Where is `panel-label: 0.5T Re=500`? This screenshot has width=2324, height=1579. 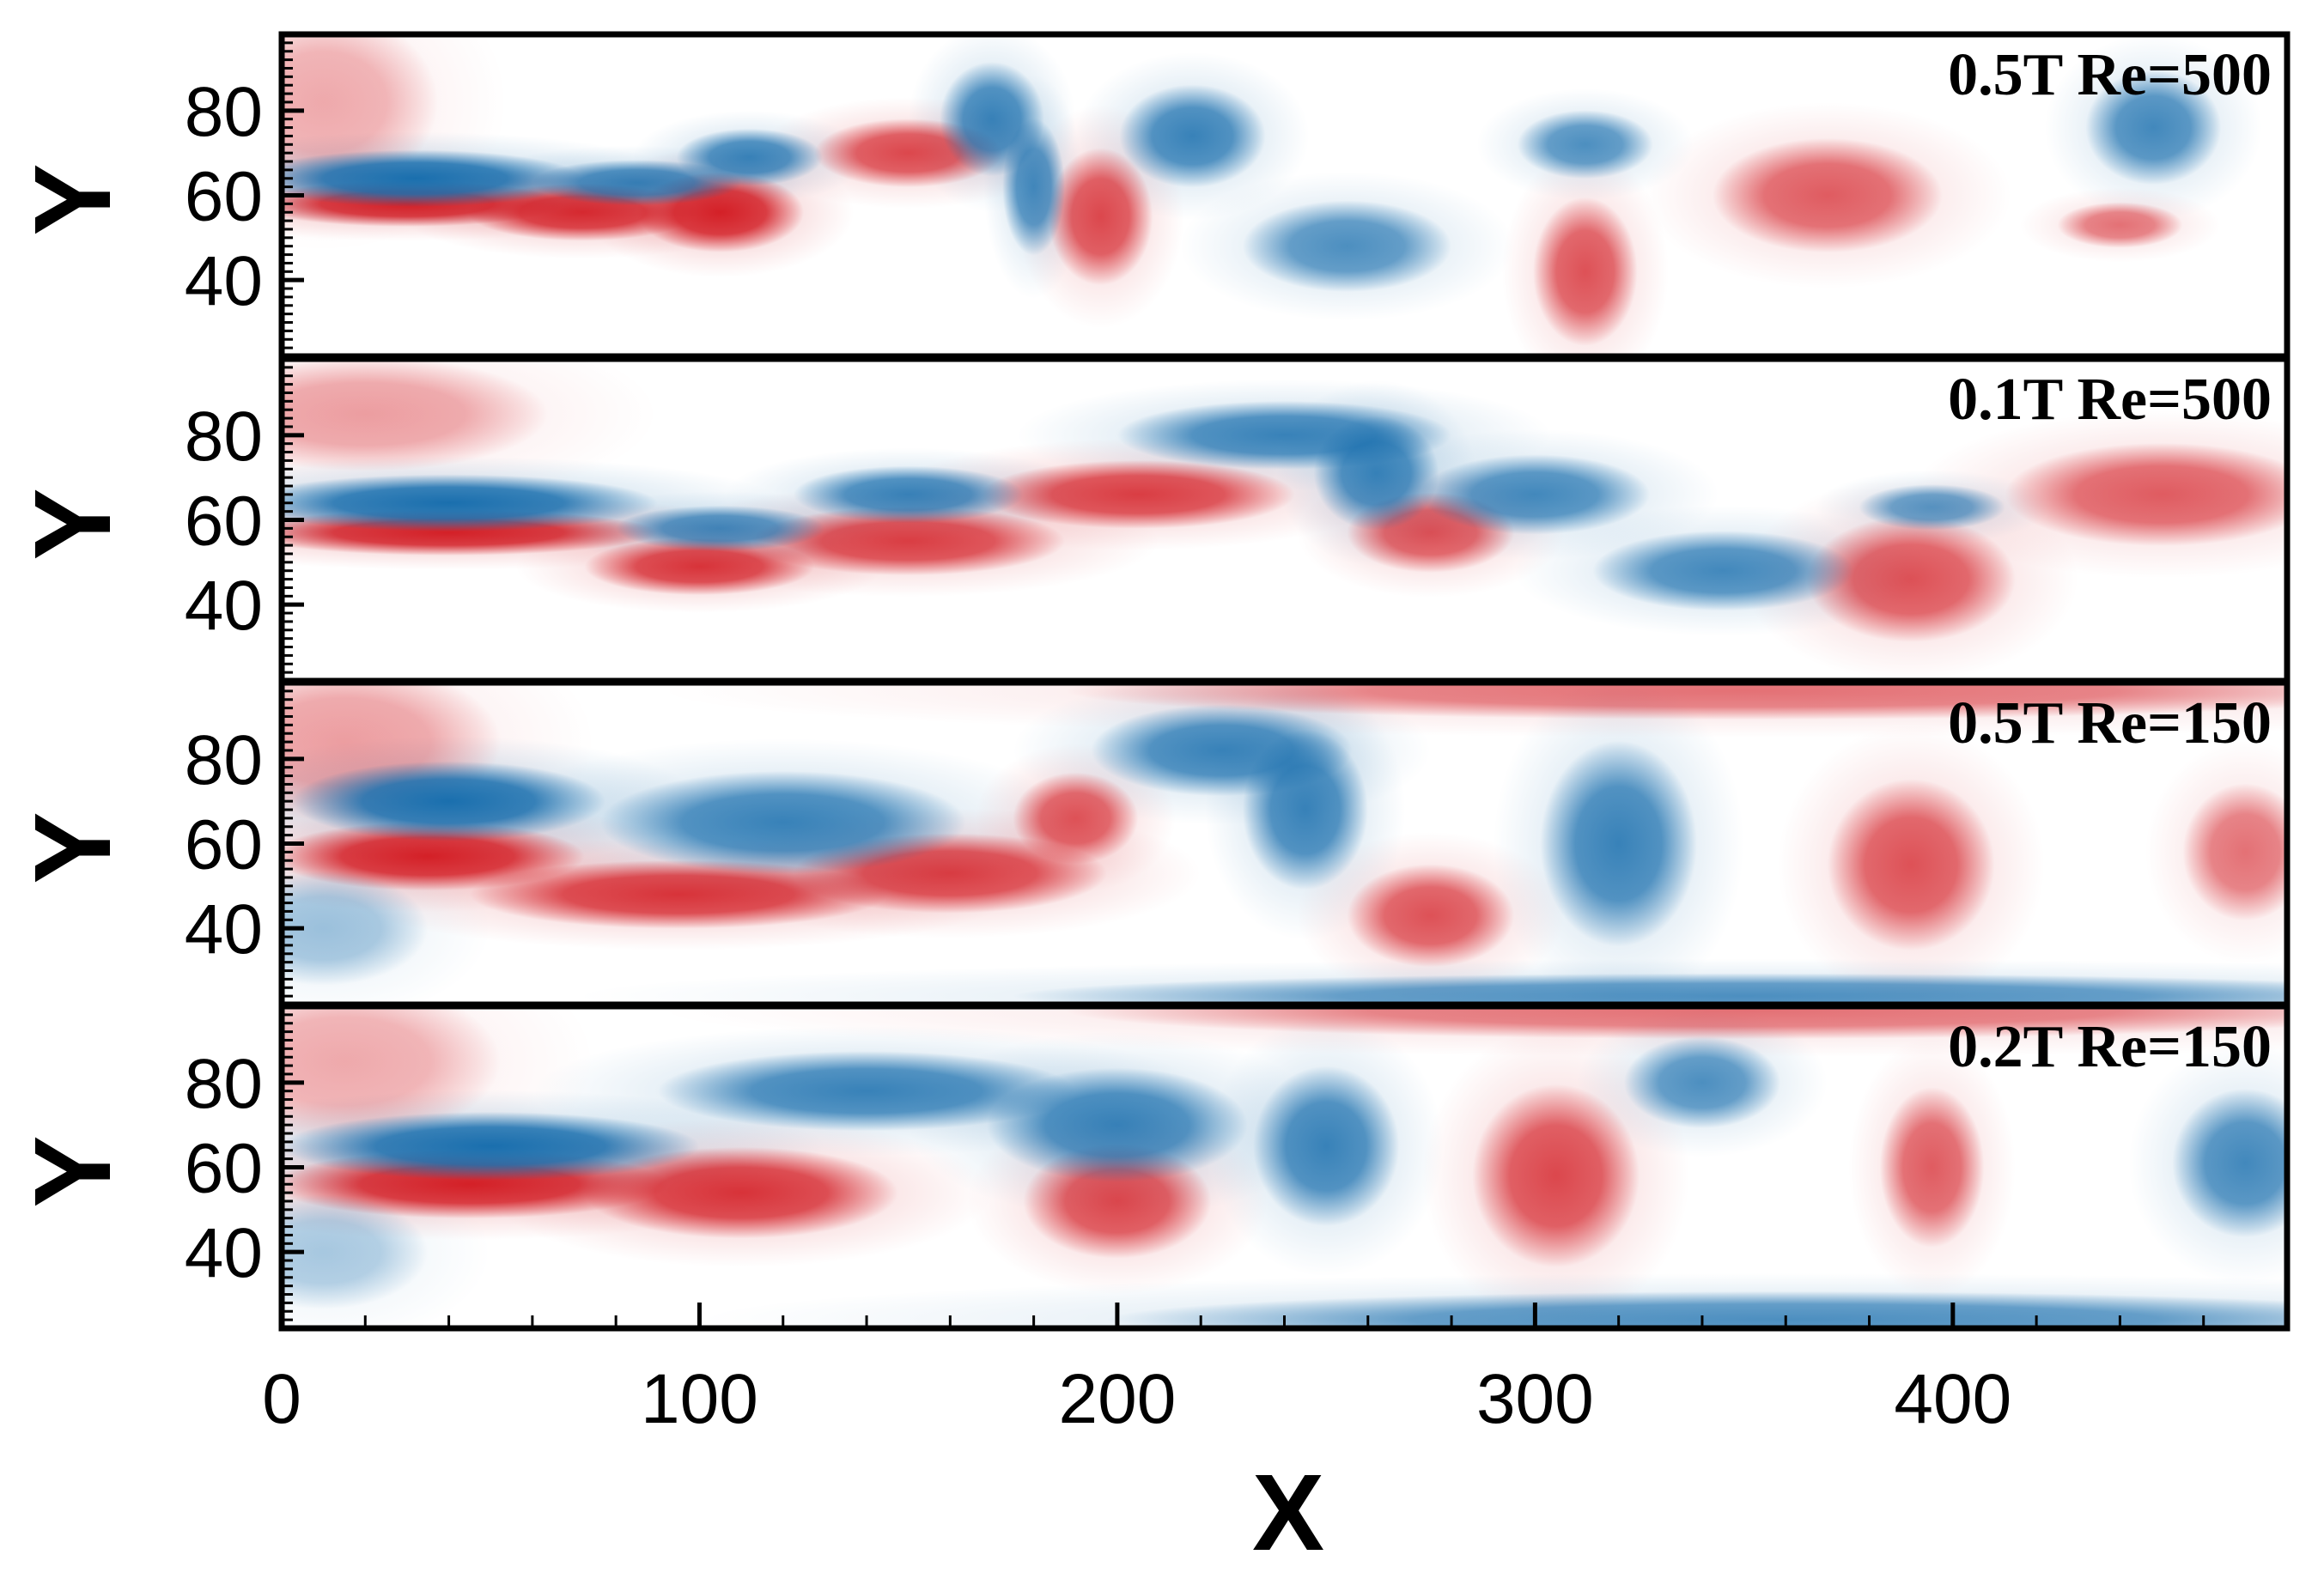 panel-label: 0.5T Re=500 is located at coordinates (2110, 75).